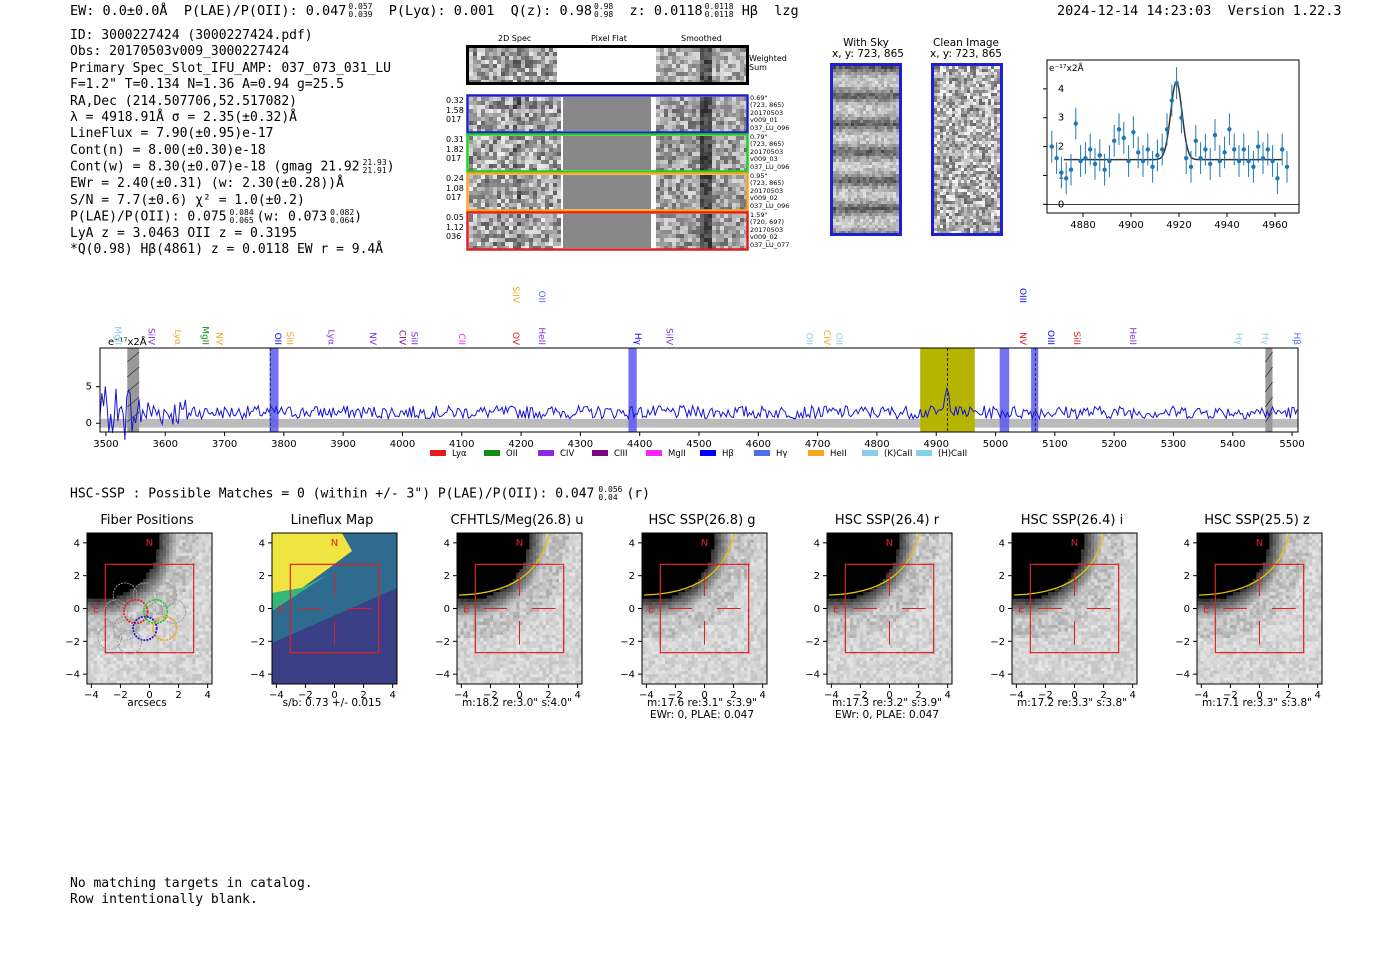 The image size is (1400, 953). I want to click on cutout-row-stat: 0.32, so click(455, 100).